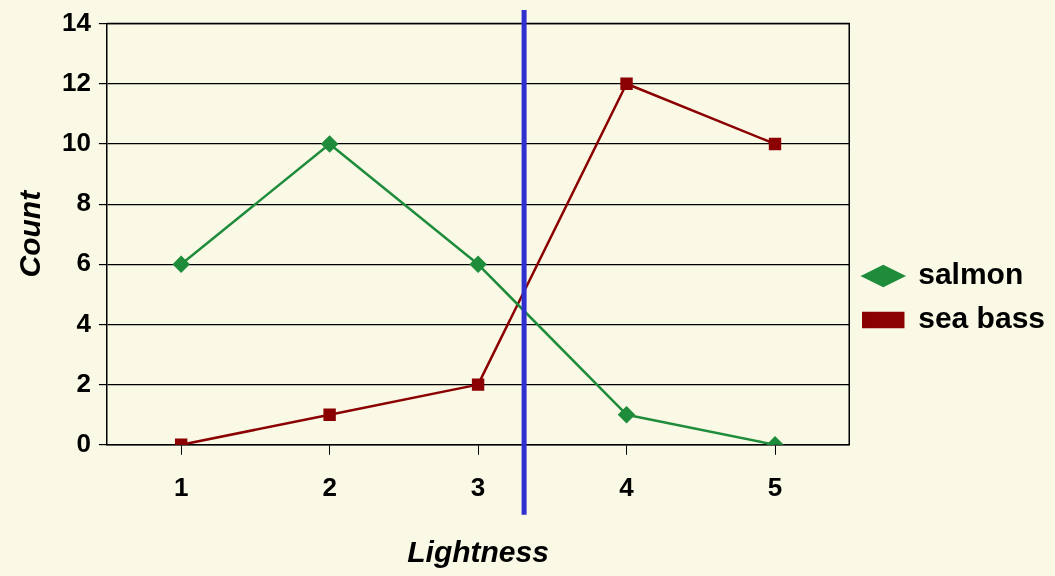 The width and height of the screenshot is (1055, 576). I want to click on x-tick-label: 2, so click(329, 486).